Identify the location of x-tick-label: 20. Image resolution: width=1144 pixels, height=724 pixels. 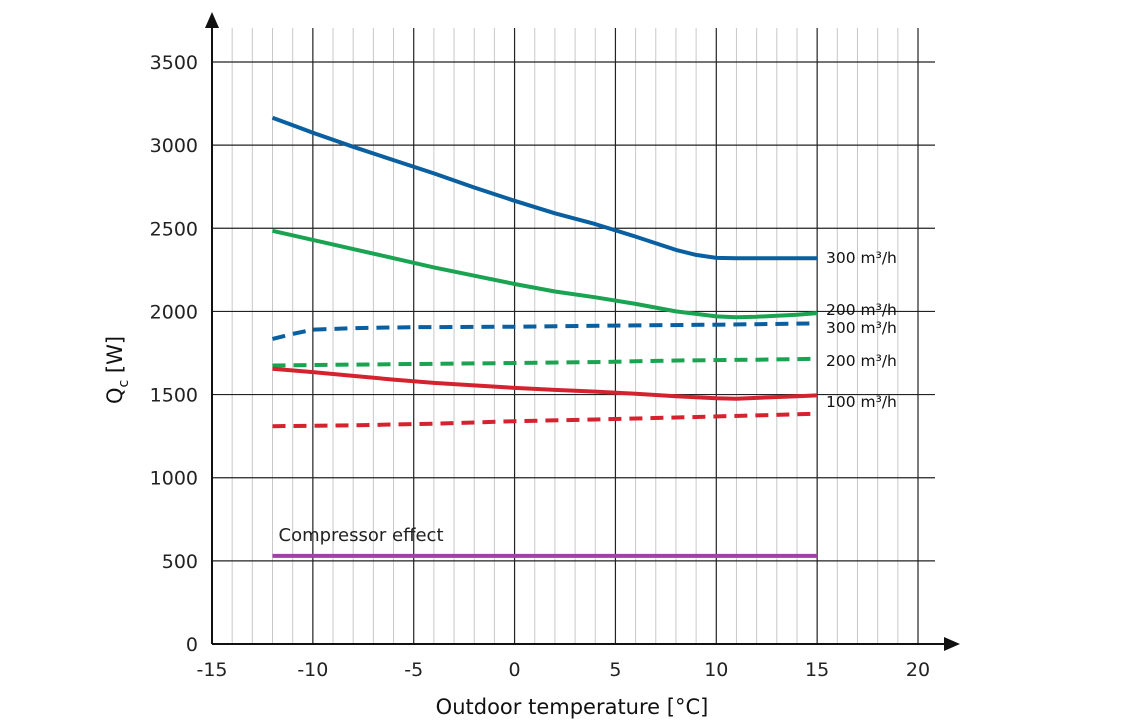
(918, 670).